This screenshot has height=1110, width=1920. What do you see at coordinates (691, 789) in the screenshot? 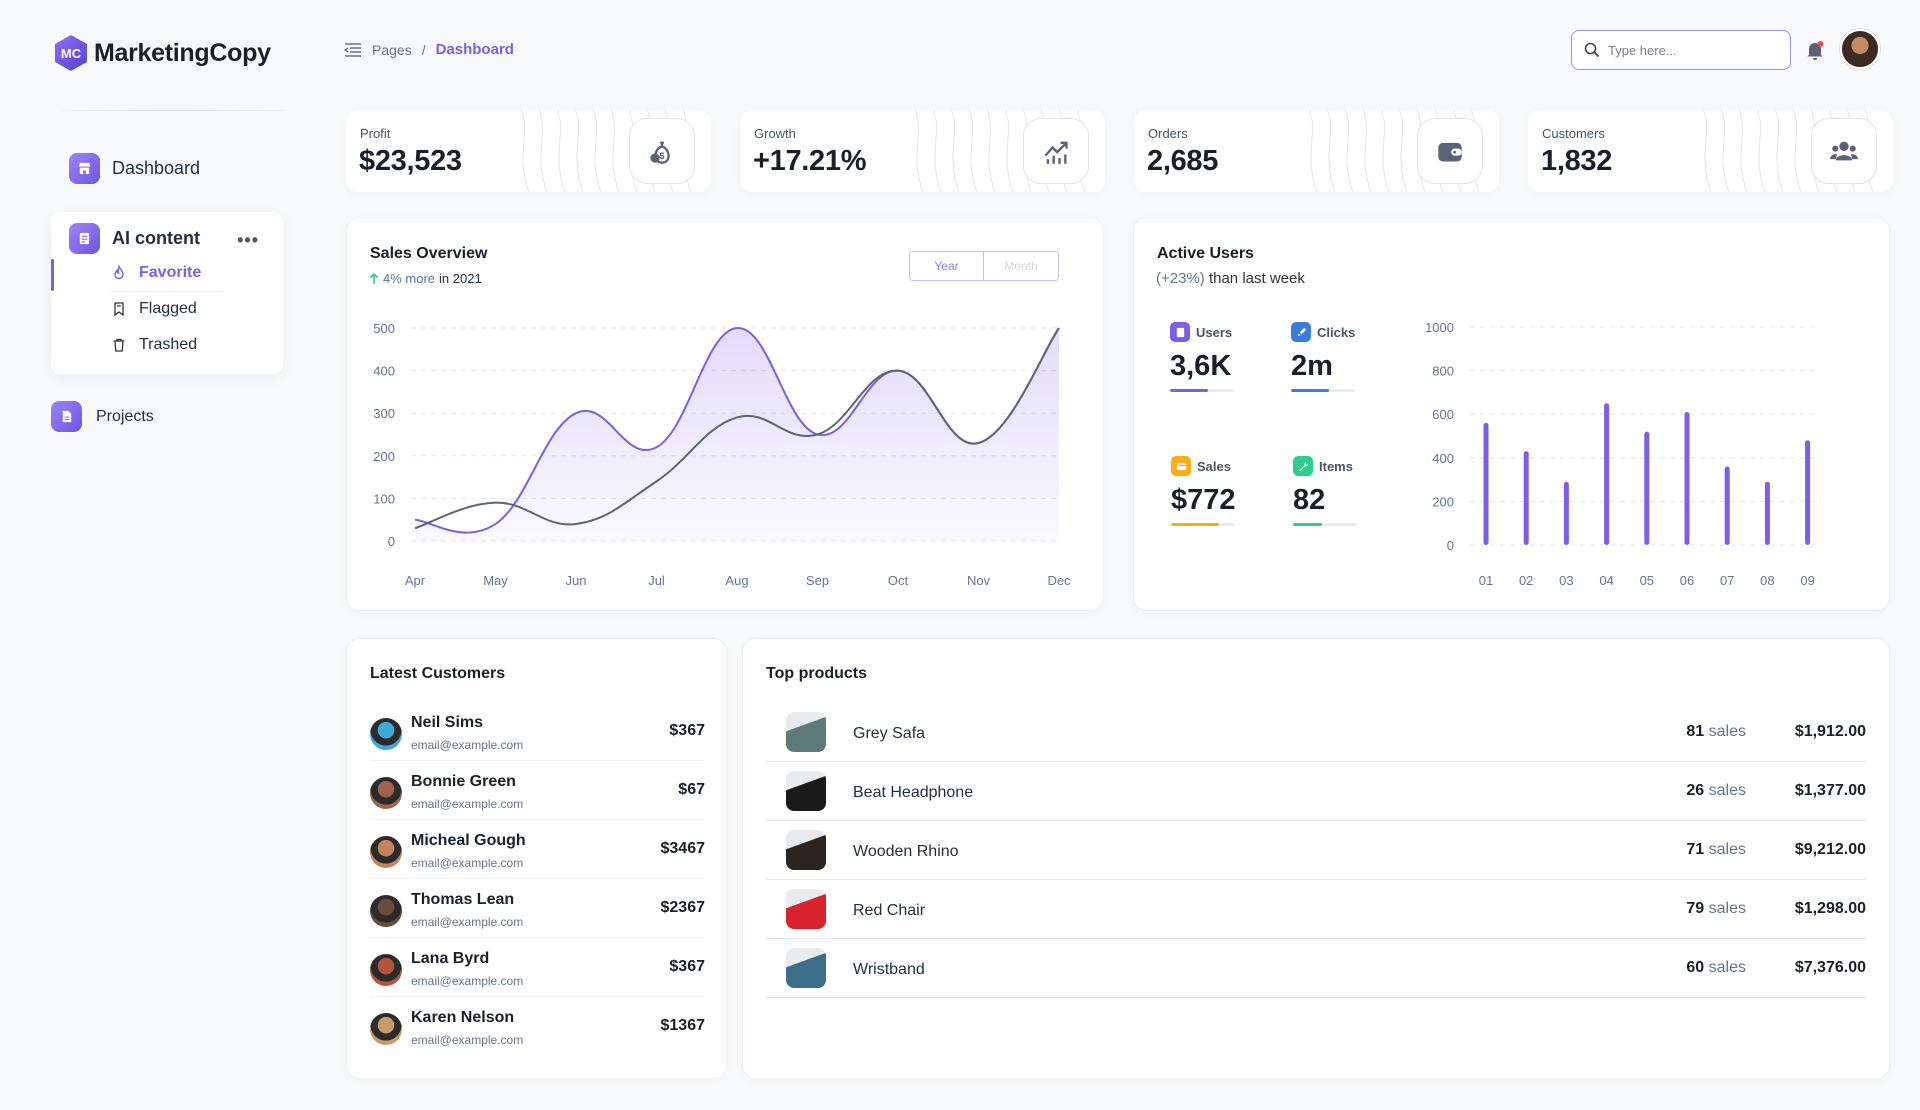
I see `customer-amount: $67` at bounding box center [691, 789].